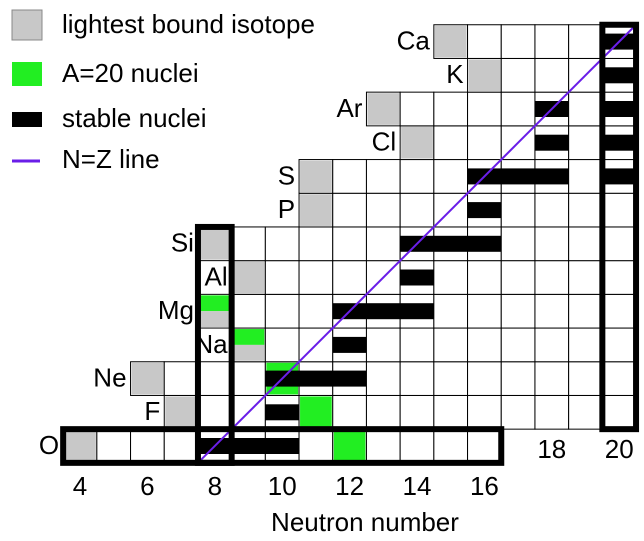  Describe the element at coordinates (365, 522) in the screenshot. I see `x-axis-label: Neutron number` at that location.